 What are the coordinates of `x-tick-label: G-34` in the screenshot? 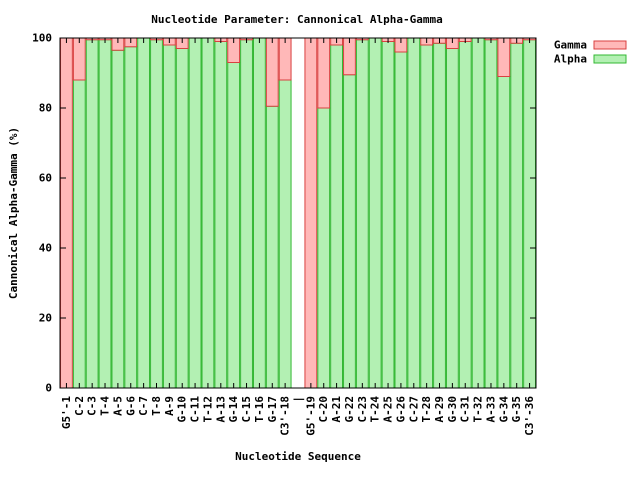 It's located at (503, 409).